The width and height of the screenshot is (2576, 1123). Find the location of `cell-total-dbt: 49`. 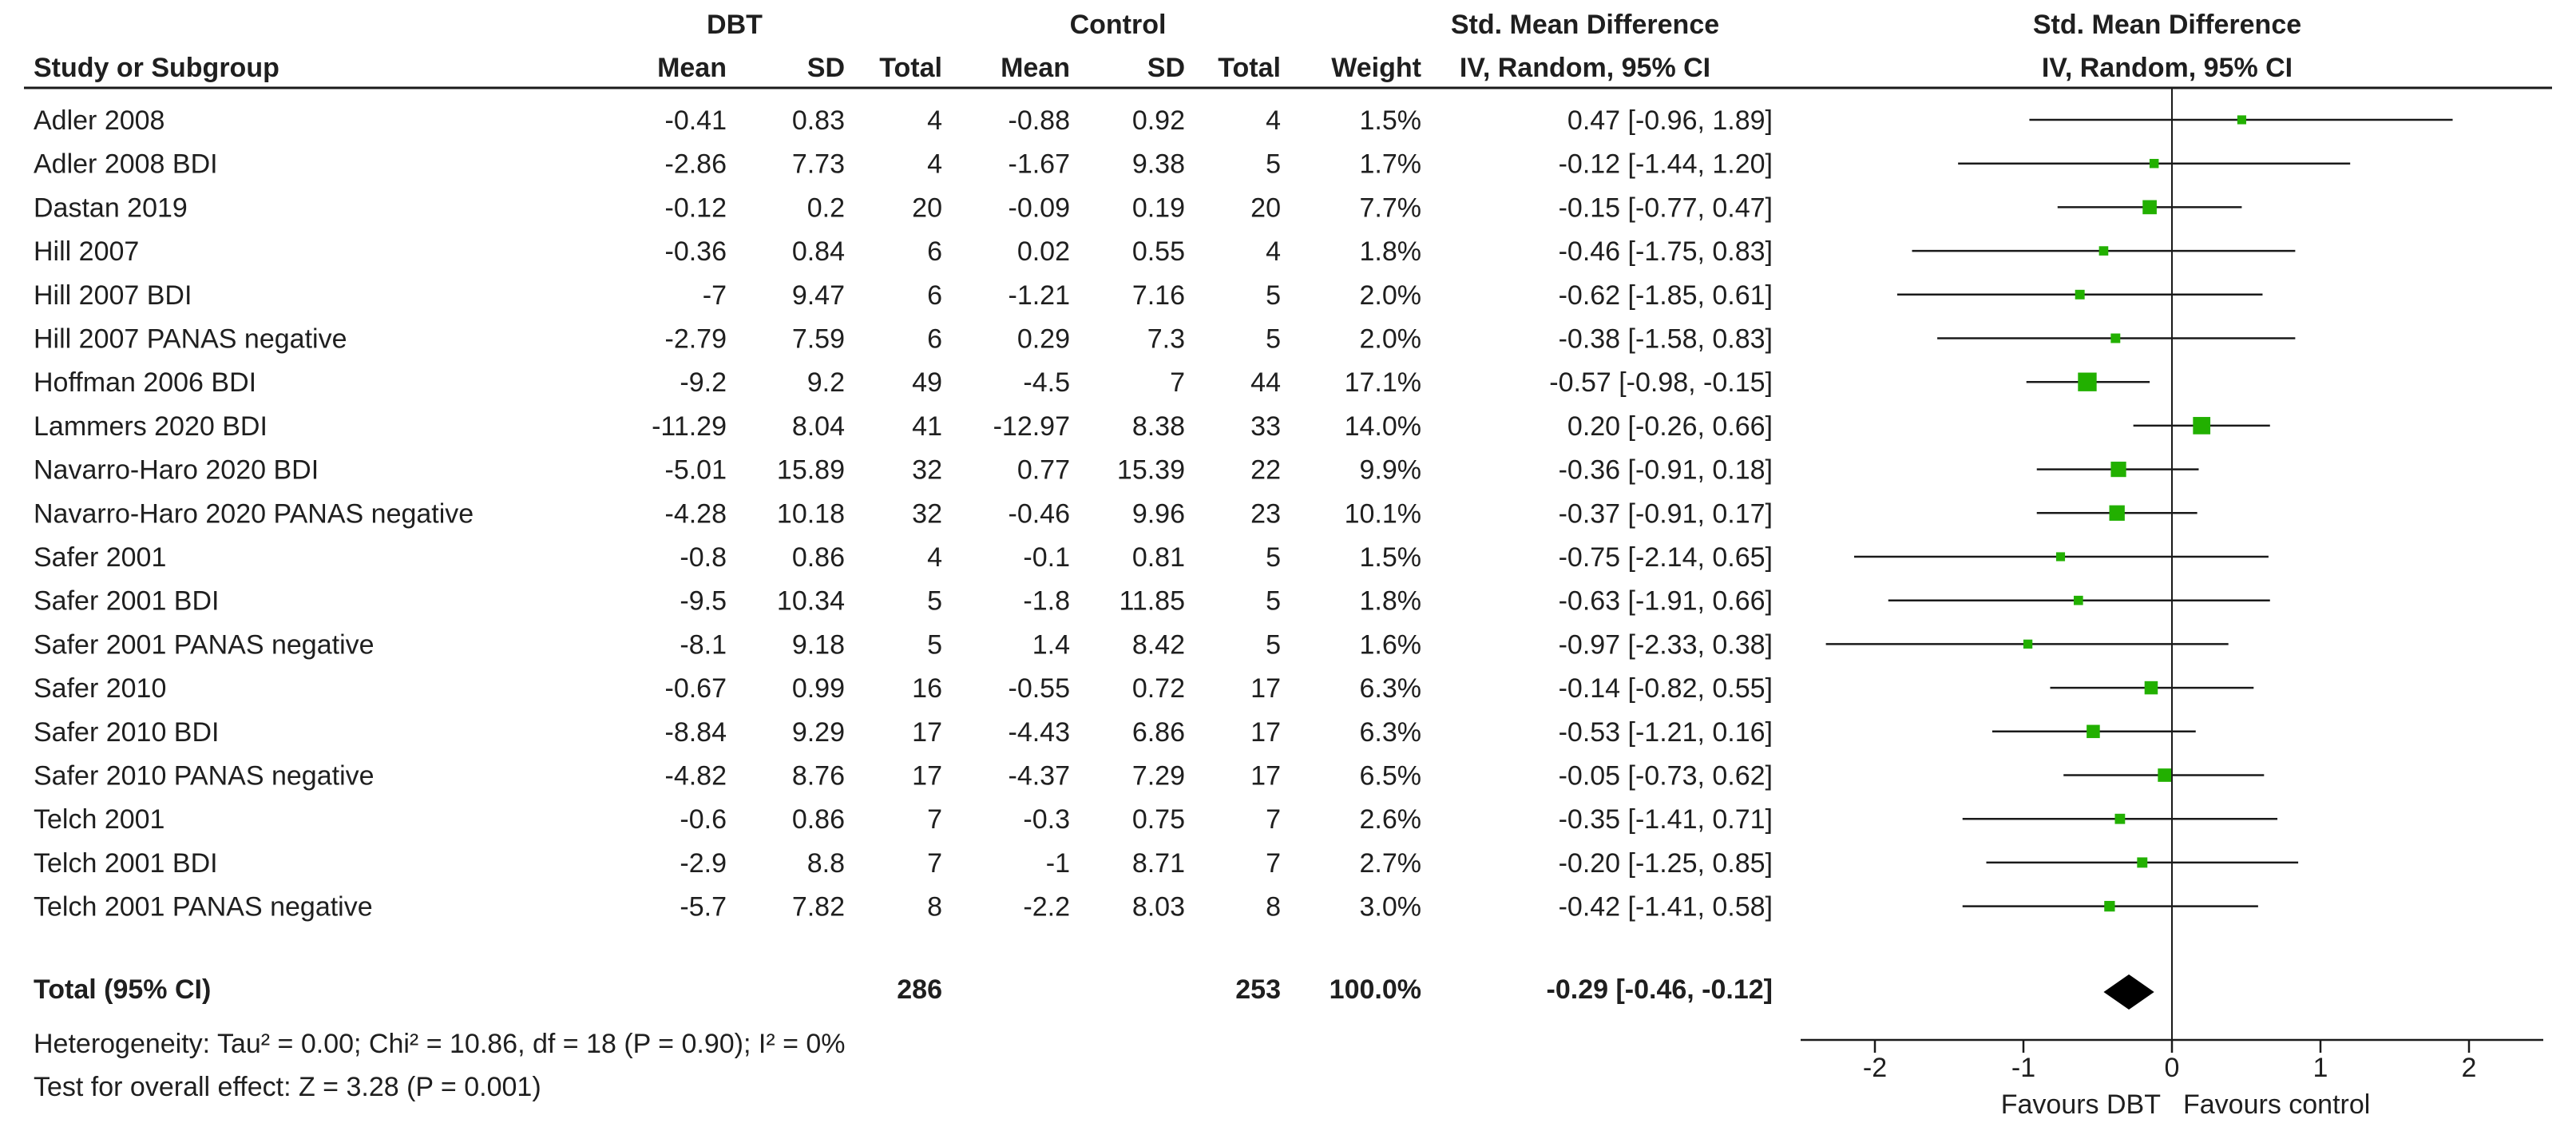

cell-total-dbt: 49 is located at coordinates (927, 382).